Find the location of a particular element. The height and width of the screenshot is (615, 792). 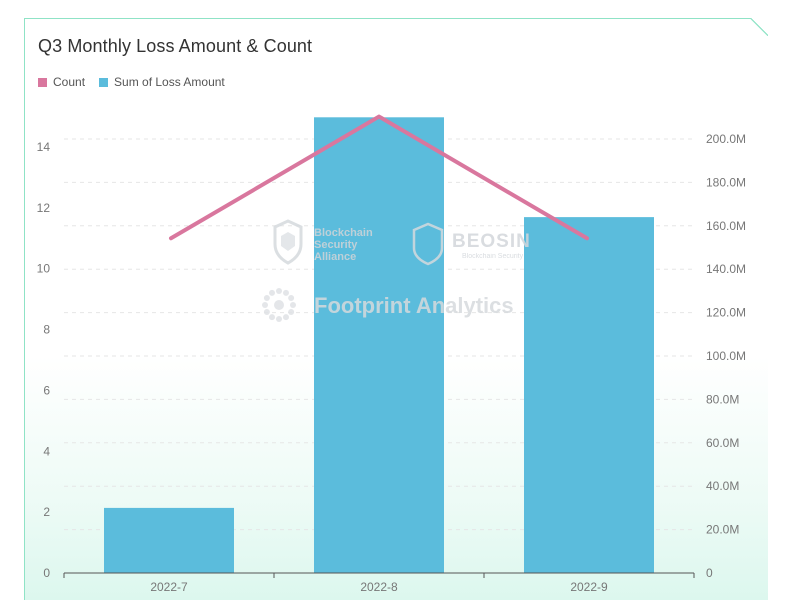

beosin-logo-icon is located at coordinates (428, 244).